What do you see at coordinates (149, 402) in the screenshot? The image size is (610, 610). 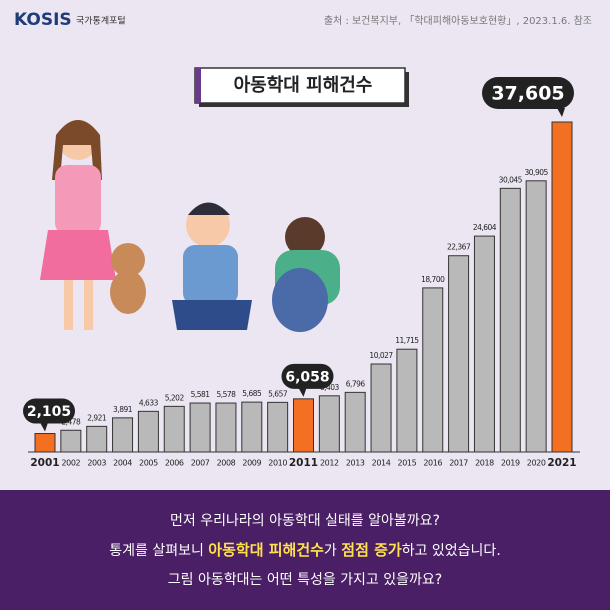 I see `value-label: 4,633` at bounding box center [149, 402].